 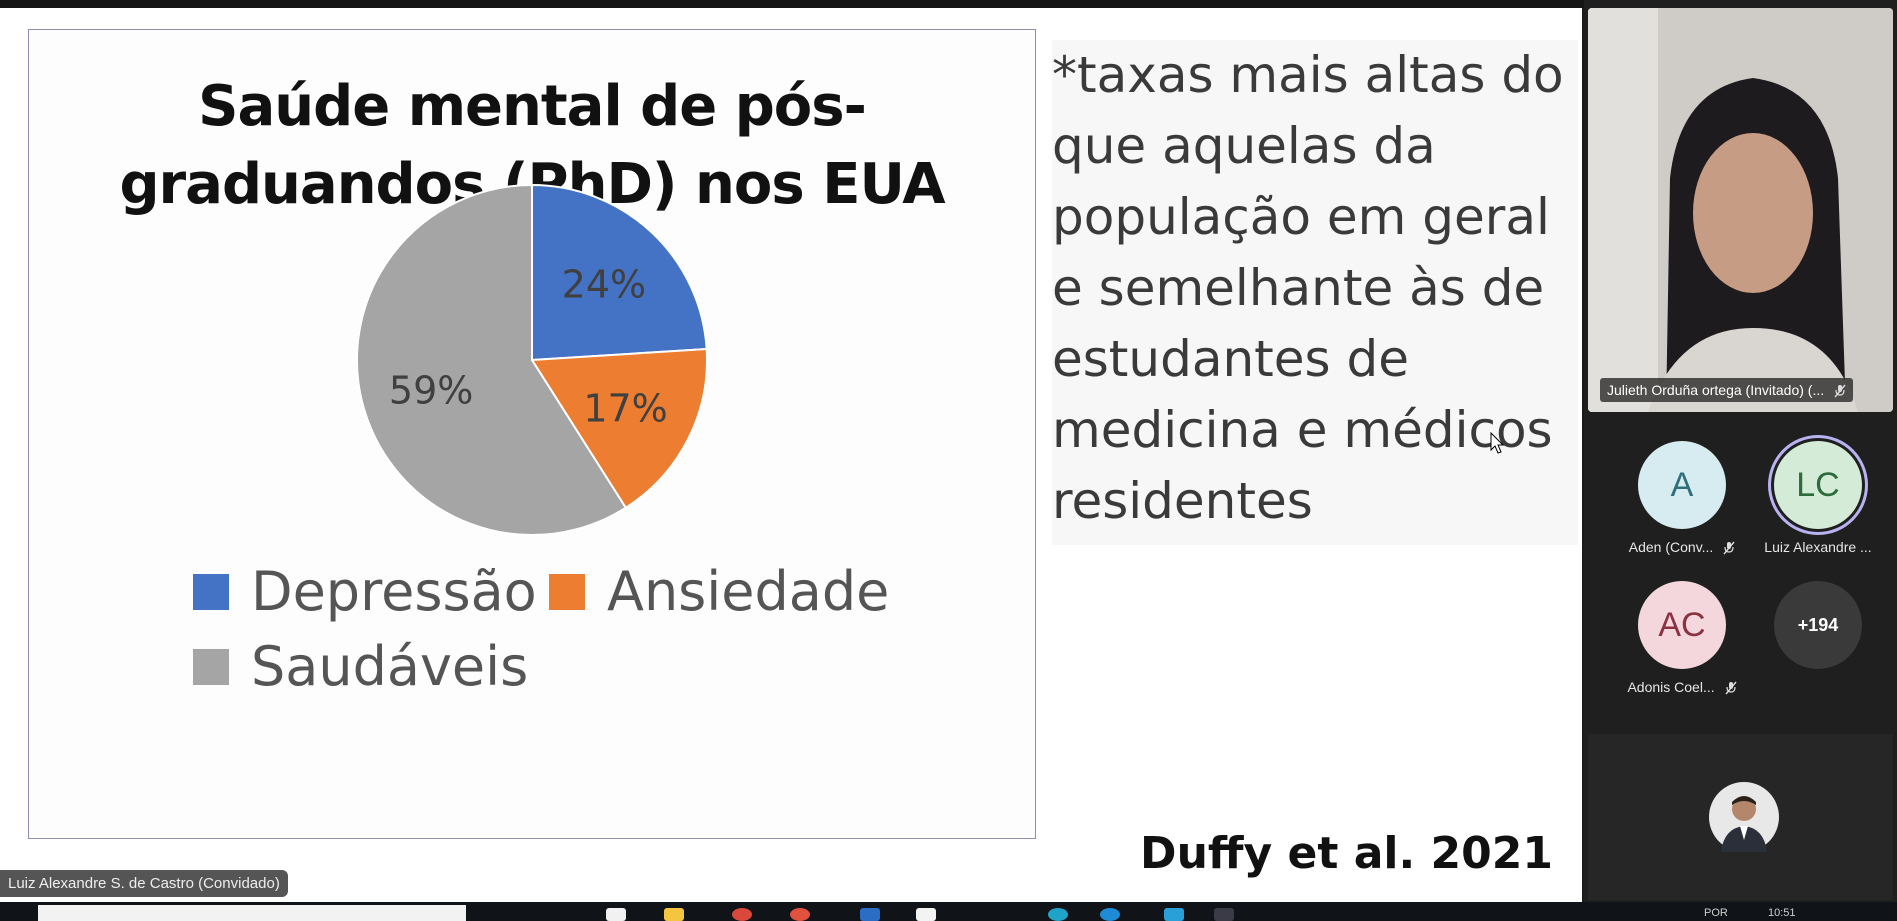 I want to click on slide-citation: Duffy et al. 2021, so click(x=1346, y=853).